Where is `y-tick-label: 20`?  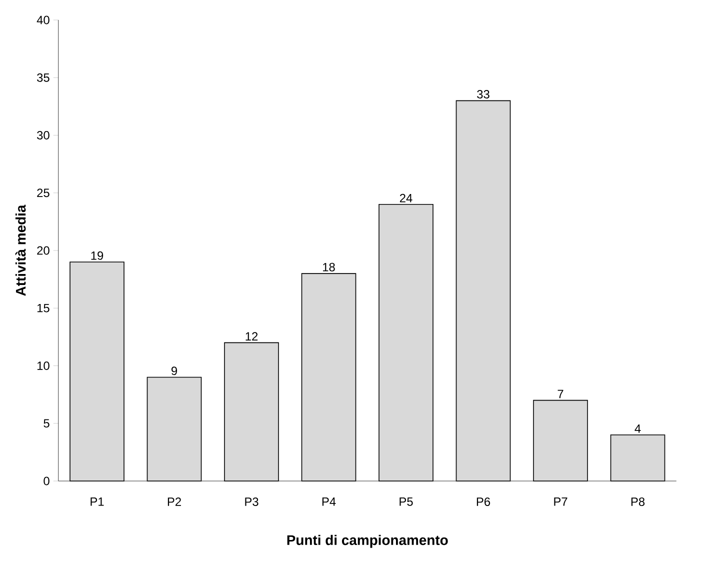 y-tick-label: 20 is located at coordinates (43, 250).